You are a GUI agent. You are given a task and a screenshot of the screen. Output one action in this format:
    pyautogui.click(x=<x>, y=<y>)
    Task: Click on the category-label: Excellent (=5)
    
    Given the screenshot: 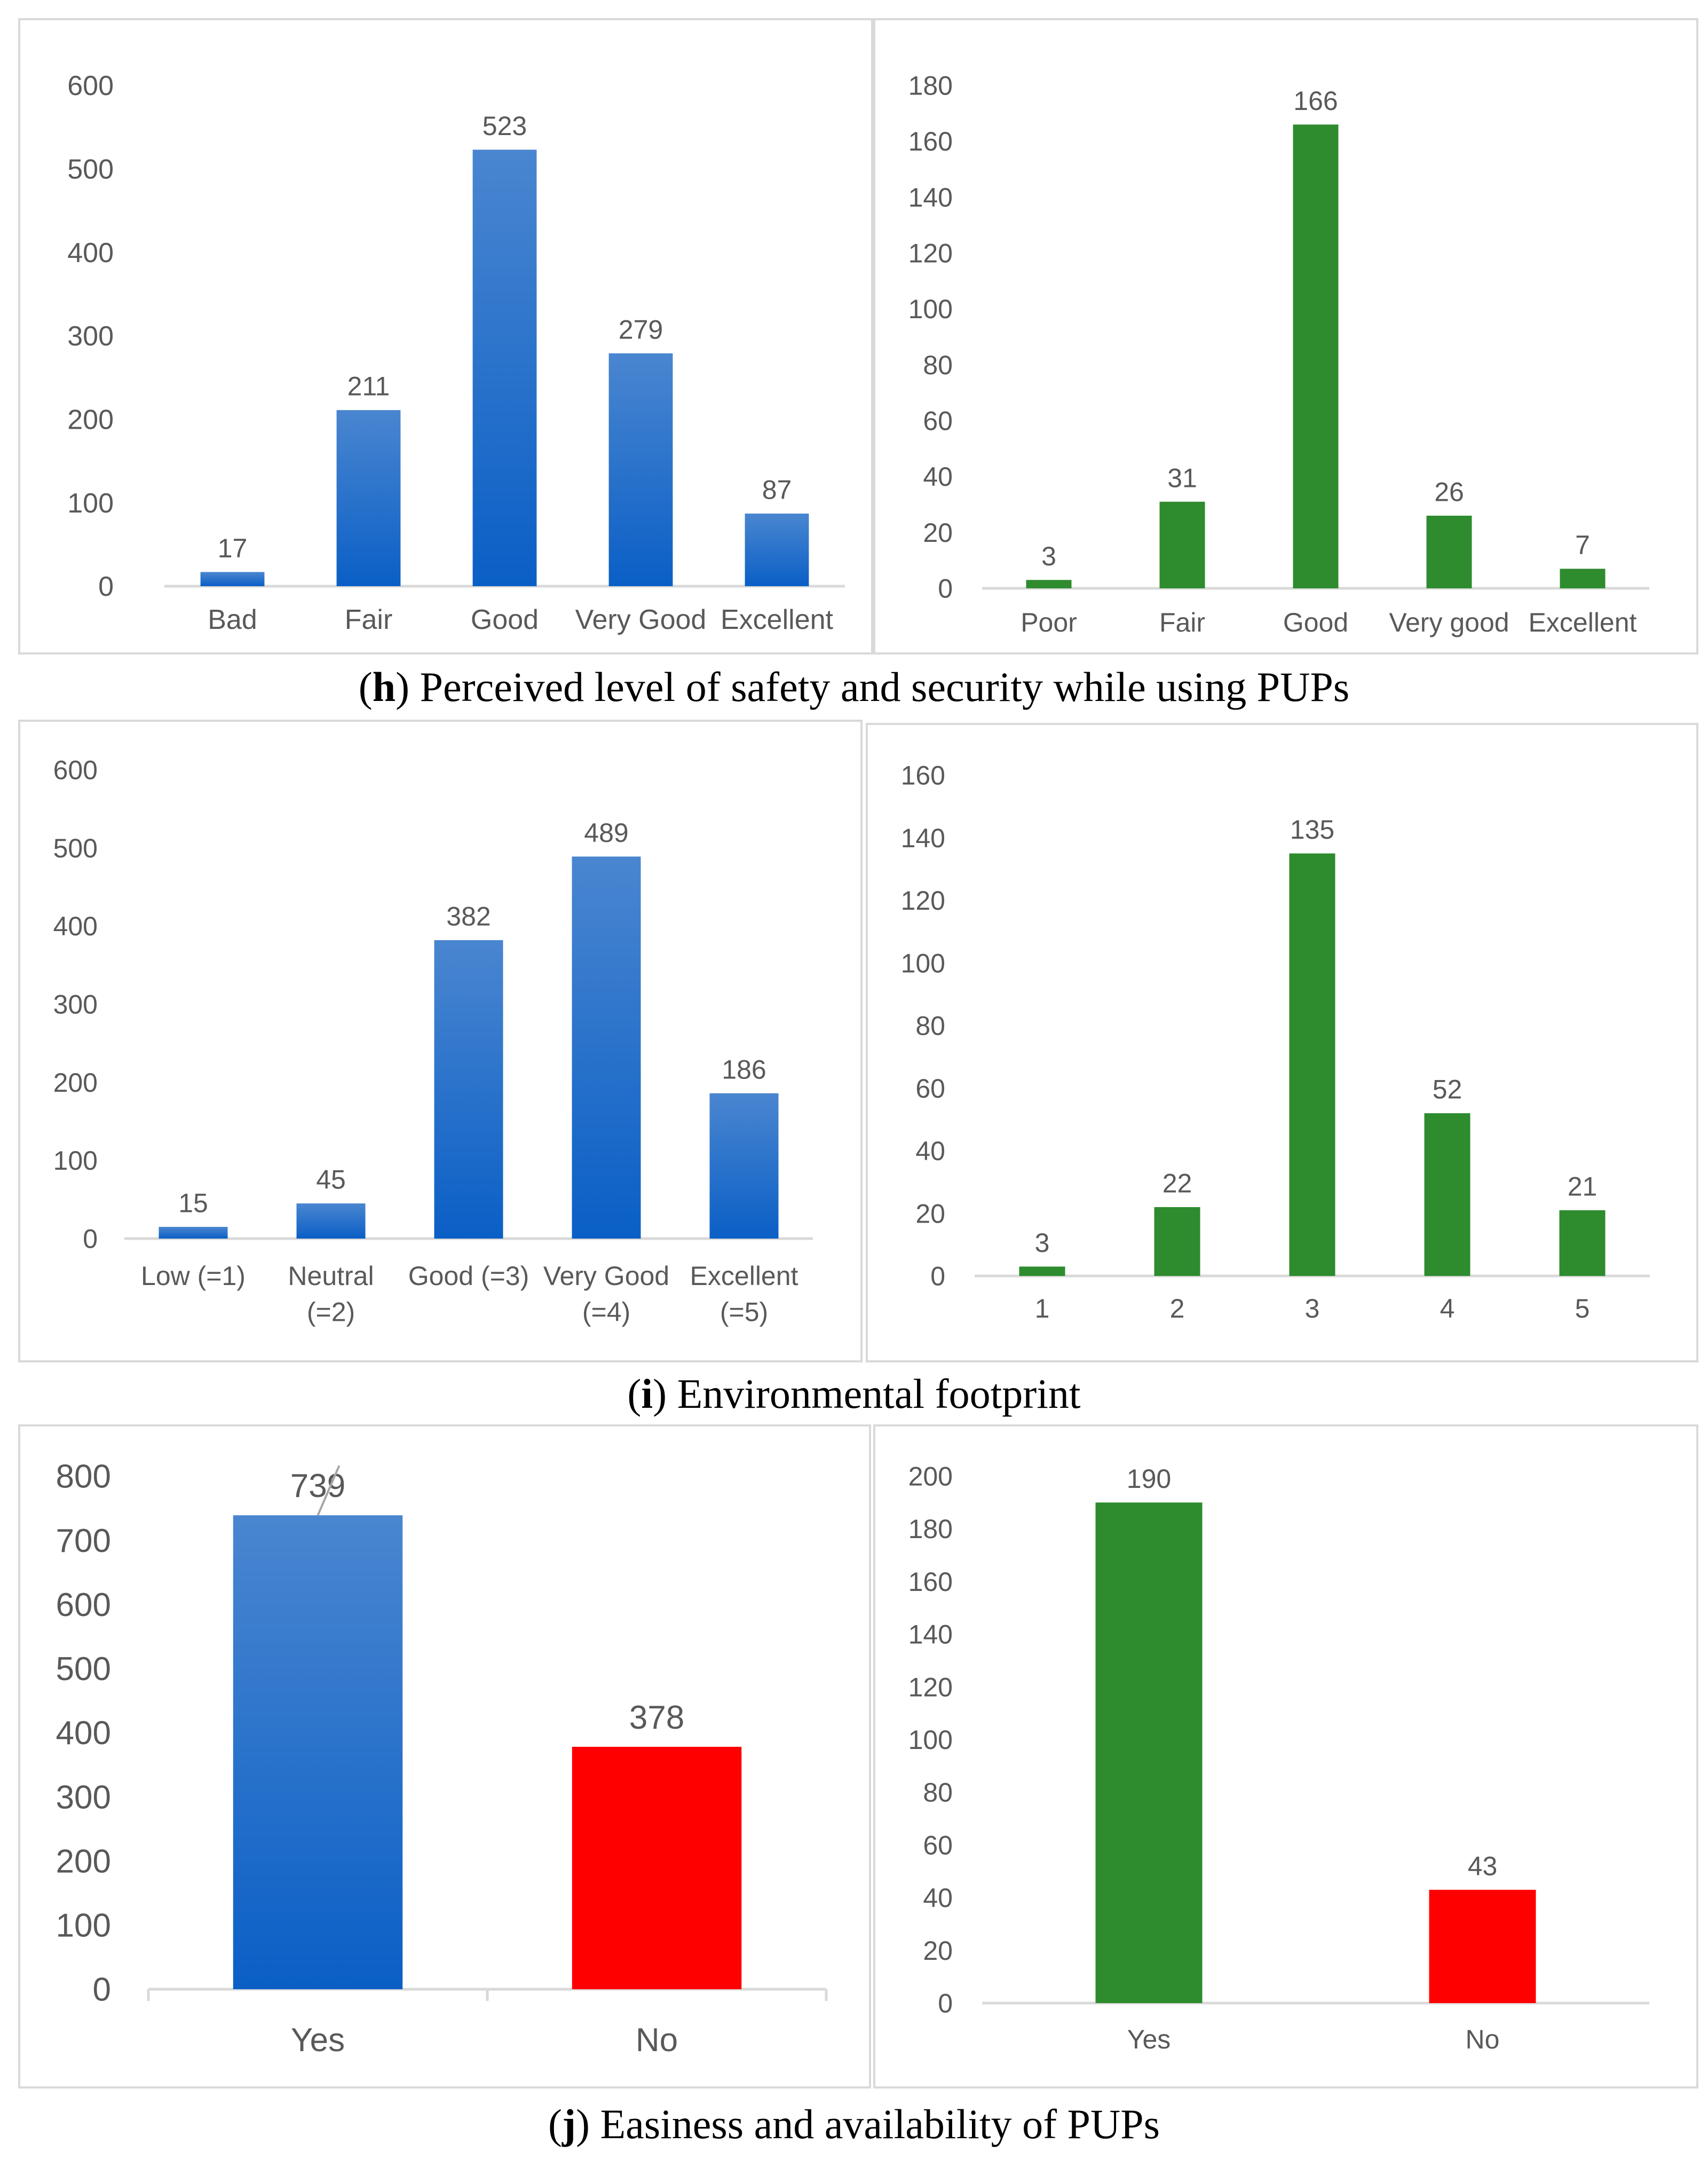 What is the action you would take?
    pyautogui.click(x=744, y=1294)
    